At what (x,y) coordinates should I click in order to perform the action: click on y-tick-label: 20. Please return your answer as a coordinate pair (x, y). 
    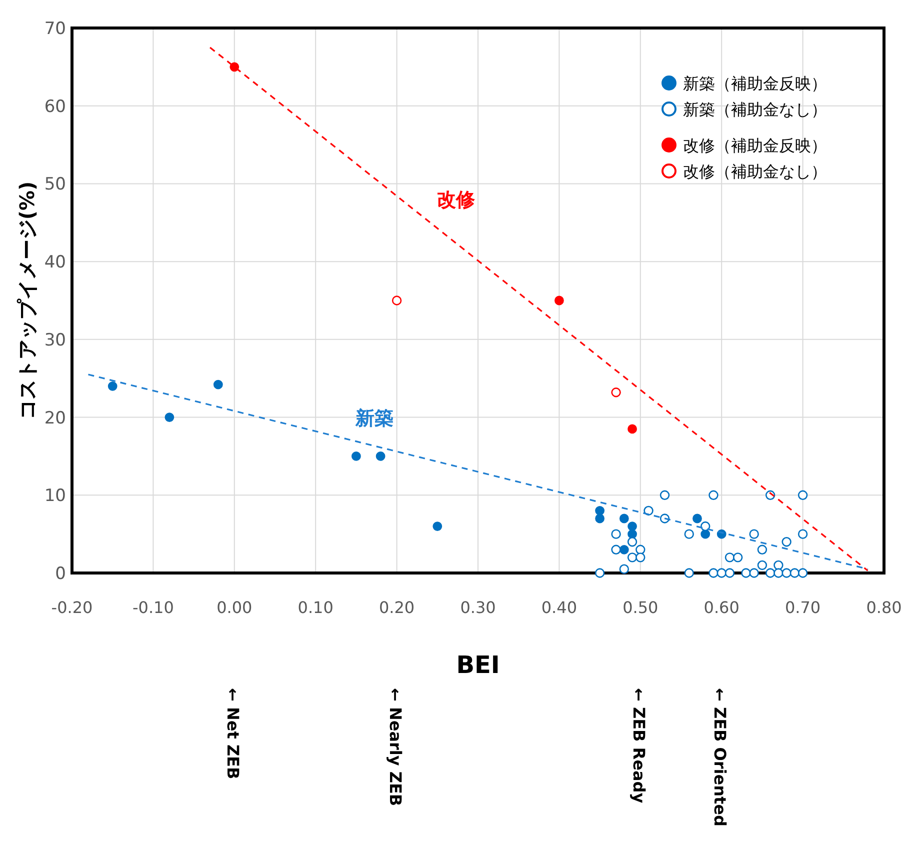
    Looking at the image, I should click on (55, 418).